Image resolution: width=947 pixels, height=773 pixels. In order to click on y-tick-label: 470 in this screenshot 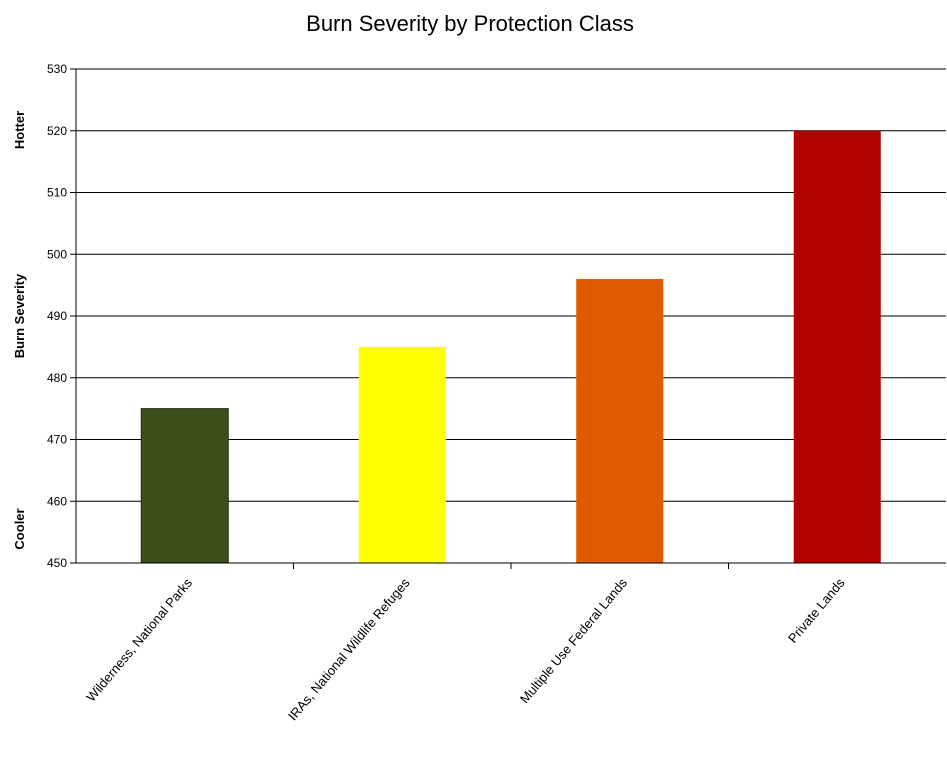, I will do `click(57, 440)`.